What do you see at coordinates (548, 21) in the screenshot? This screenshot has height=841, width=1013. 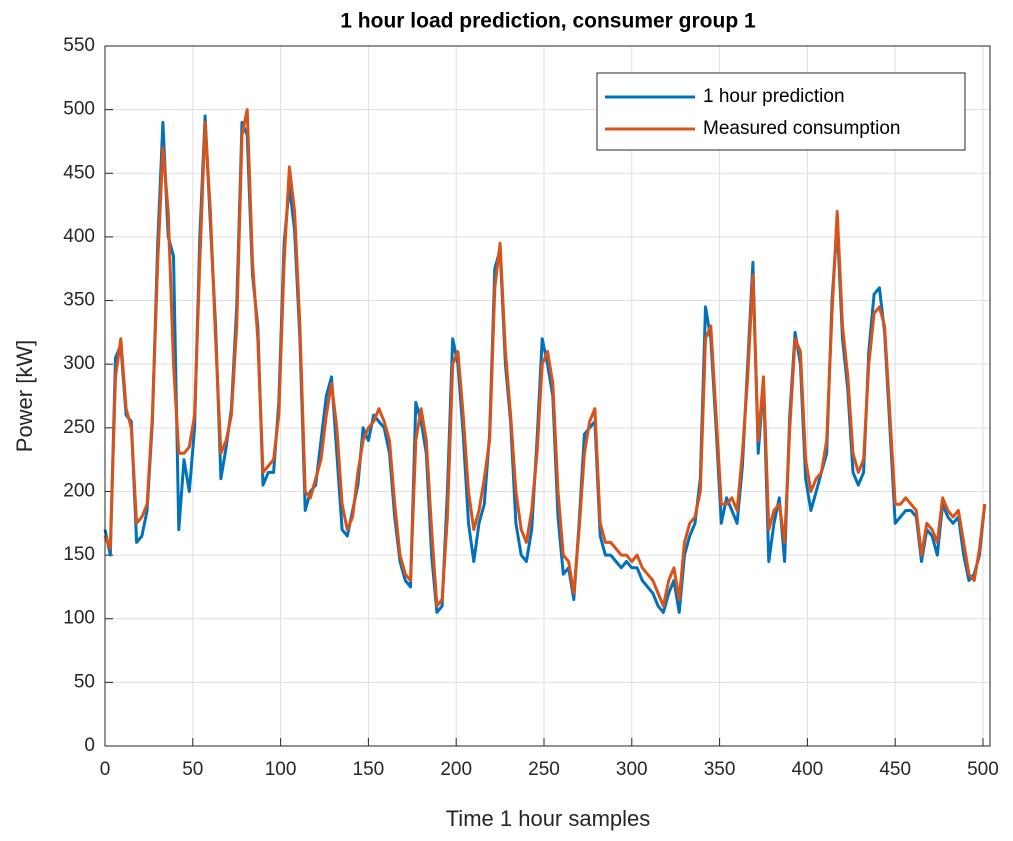 I see `chart-title: 1 hour load prediction, consumer group 1` at bounding box center [548, 21].